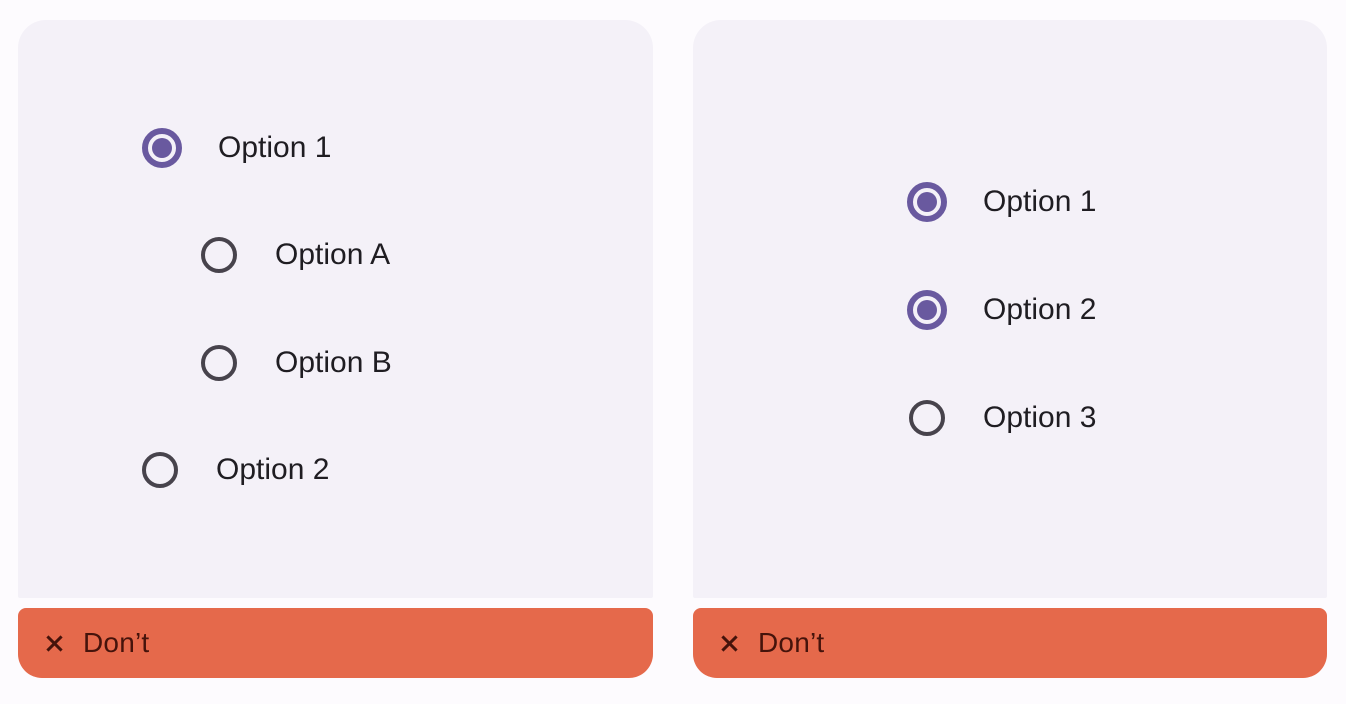  I want to click on radio-option-row: Option 3, so click(1001, 418).